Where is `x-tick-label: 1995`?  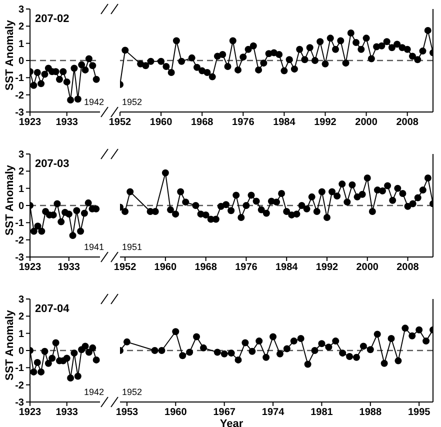
x-tick-label: 1995 is located at coordinates (419, 412).